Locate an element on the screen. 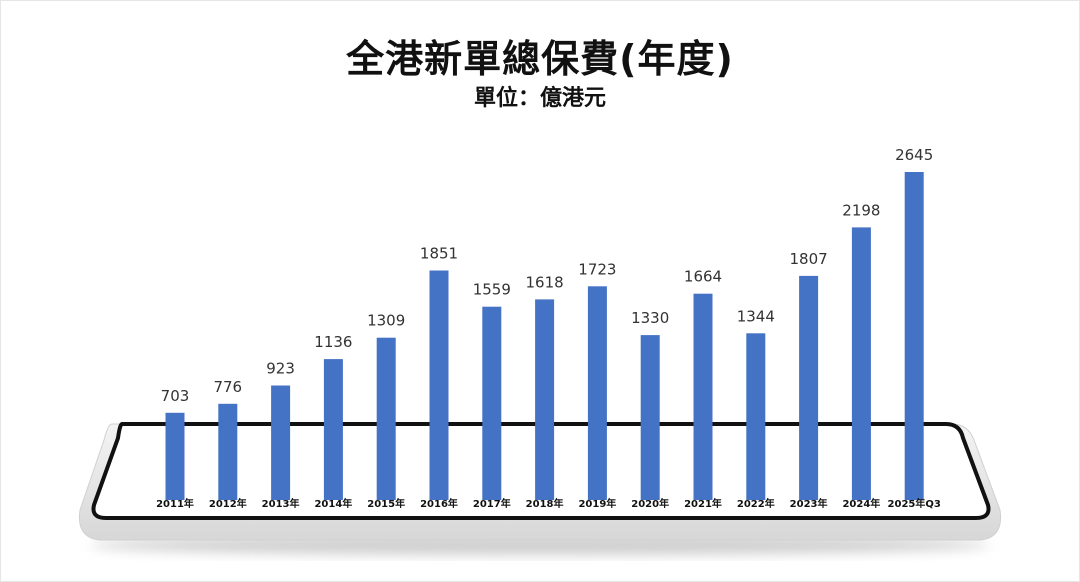 This screenshot has width=1080, height=582. category-label: 2023年 is located at coordinates (809, 503).